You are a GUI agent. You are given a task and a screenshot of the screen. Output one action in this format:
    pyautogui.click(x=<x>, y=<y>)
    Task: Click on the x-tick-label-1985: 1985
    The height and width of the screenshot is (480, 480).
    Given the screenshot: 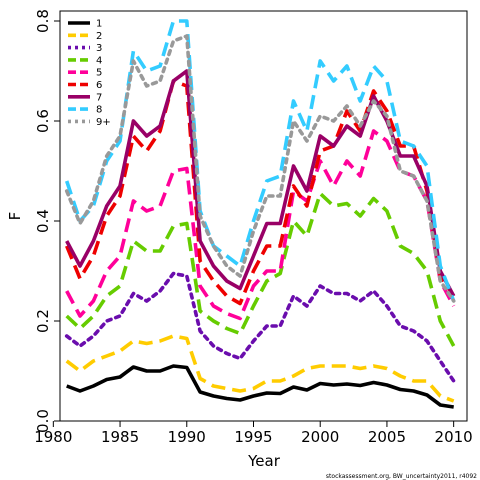 What is the action you would take?
    pyautogui.click(x=120, y=437)
    